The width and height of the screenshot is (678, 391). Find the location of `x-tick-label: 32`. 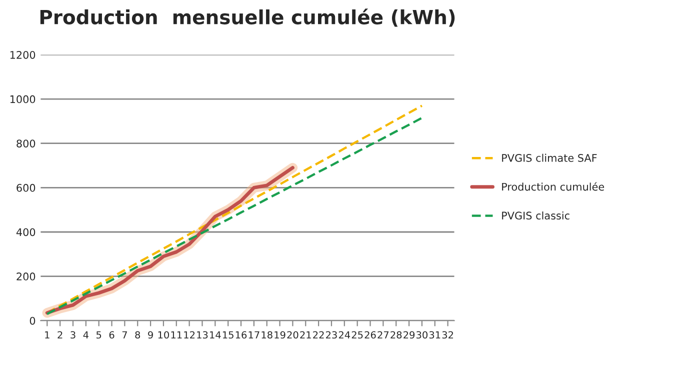

x-tick-label: 32 is located at coordinates (448, 335).